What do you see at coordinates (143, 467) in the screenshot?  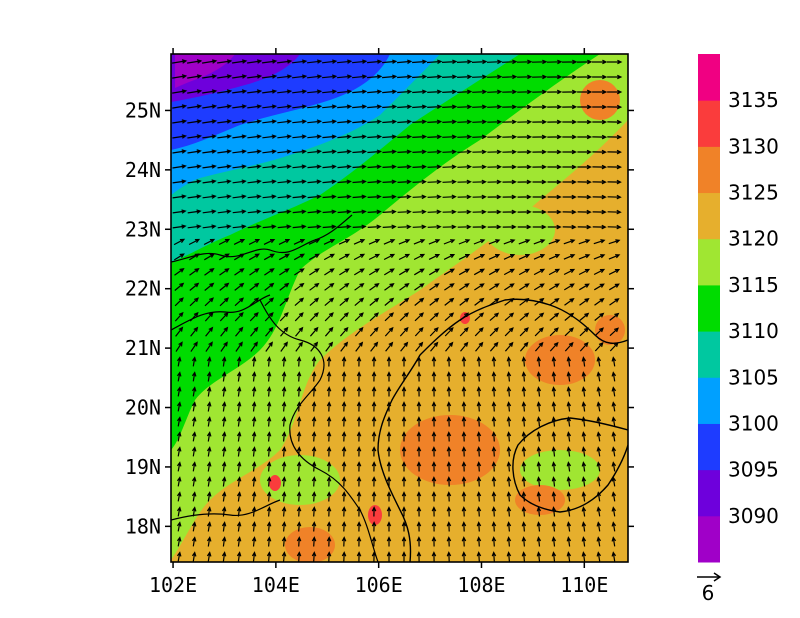 I see `lat-tick-label: 19N` at bounding box center [143, 467].